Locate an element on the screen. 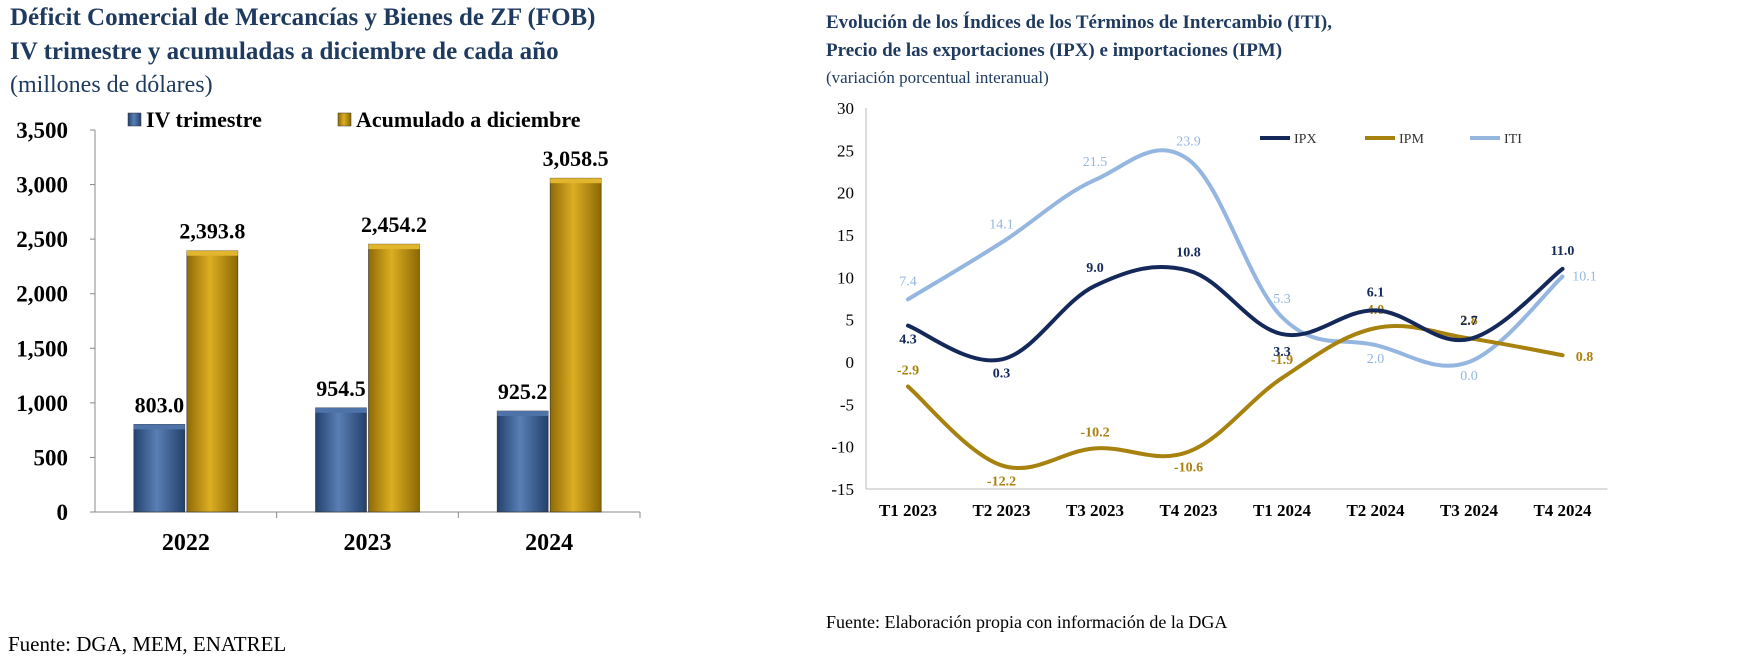 The width and height of the screenshot is (1763, 660). data-label-ipx: 9.0 is located at coordinates (1095, 268).